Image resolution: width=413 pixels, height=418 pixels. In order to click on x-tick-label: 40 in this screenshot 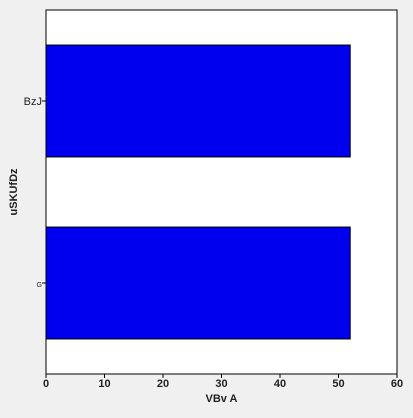, I will do `click(280, 384)`.